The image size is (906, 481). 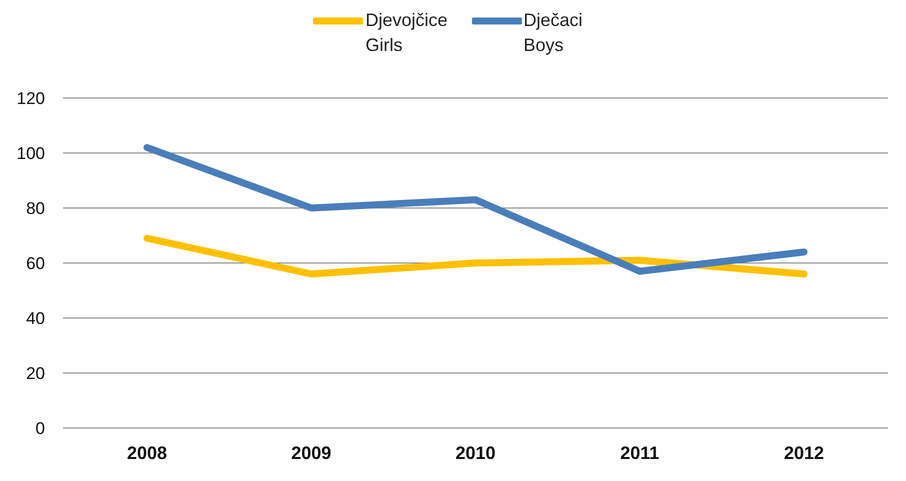 What do you see at coordinates (475, 452) in the screenshot?
I see `x-tick-label: 2010` at bounding box center [475, 452].